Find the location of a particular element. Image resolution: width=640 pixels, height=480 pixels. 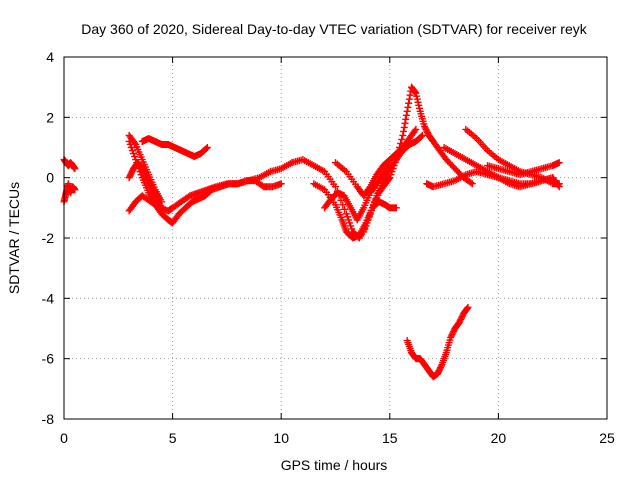

x-tick-label: 10 is located at coordinates (281, 438).